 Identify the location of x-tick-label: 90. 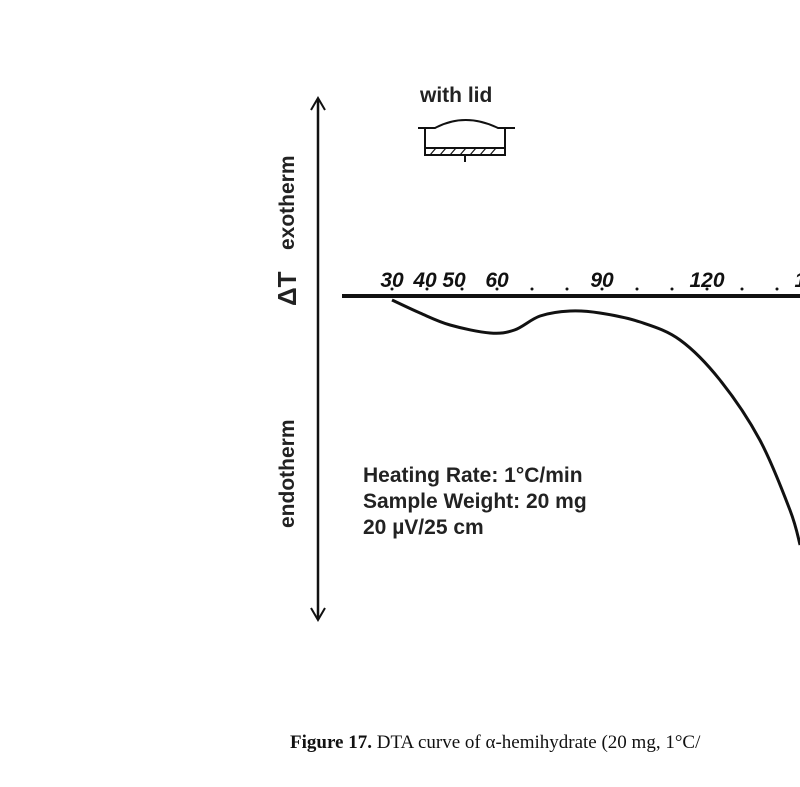
(602, 280).